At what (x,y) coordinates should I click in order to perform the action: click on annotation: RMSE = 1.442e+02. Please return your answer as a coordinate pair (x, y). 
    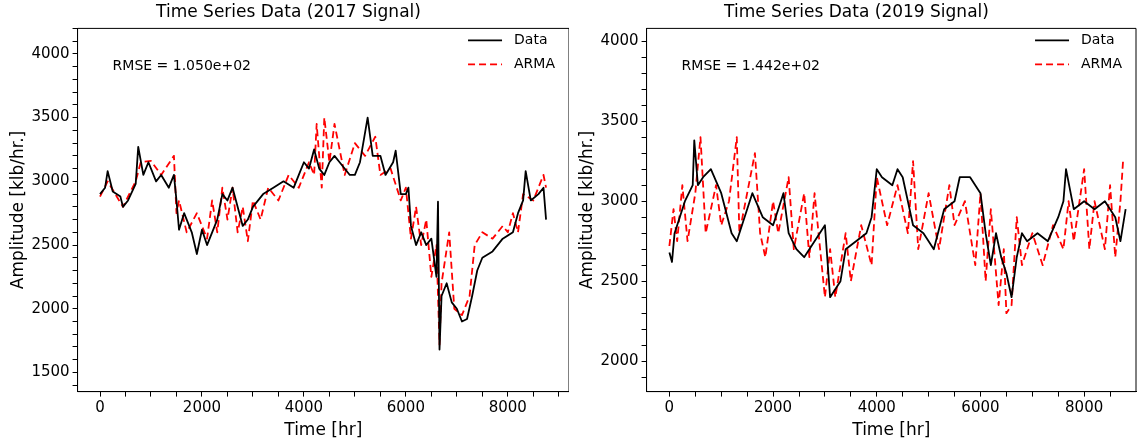
    Looking at the image, I should click on (750, 65).